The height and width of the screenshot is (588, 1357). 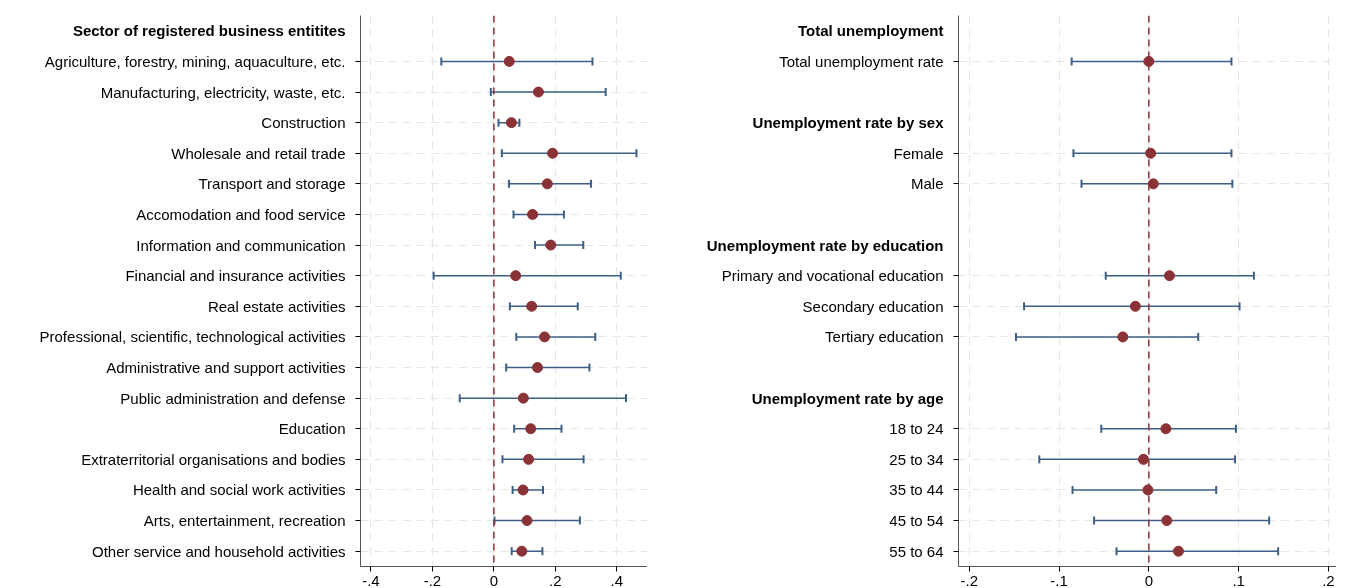 I want to click on y-tick-label: 25 to 34, so click(x=916, y=459).